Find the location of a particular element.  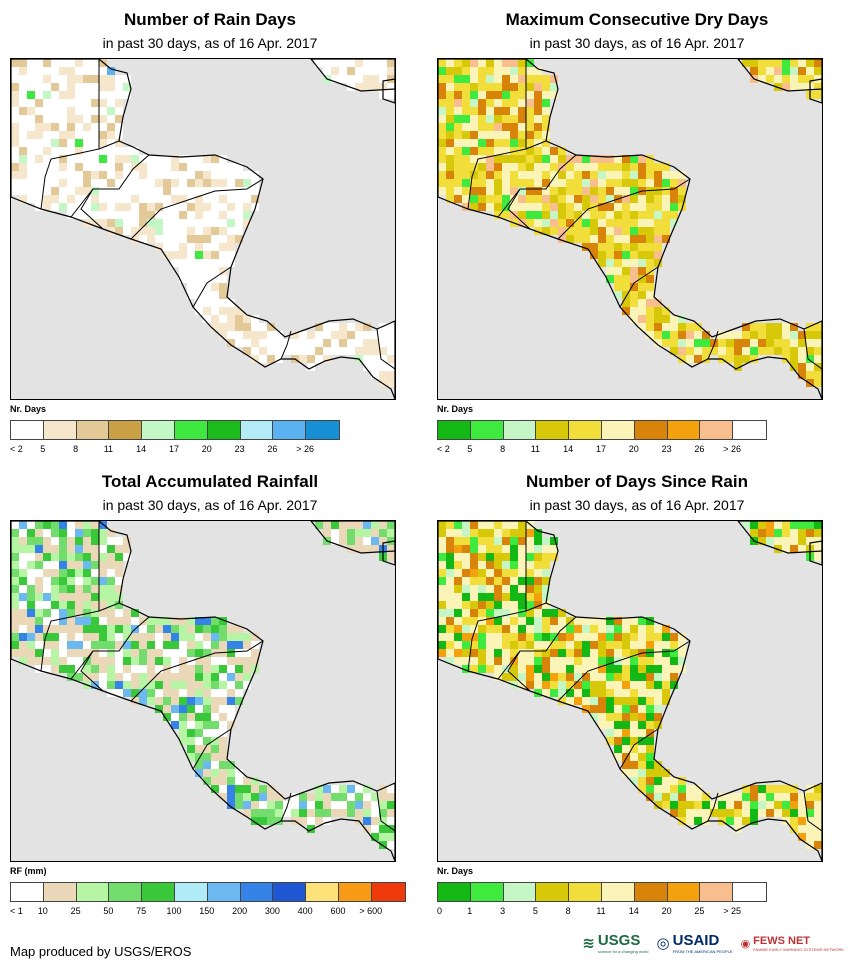

panel-title: Number of Rain Days is located at coordinates (210, 19).